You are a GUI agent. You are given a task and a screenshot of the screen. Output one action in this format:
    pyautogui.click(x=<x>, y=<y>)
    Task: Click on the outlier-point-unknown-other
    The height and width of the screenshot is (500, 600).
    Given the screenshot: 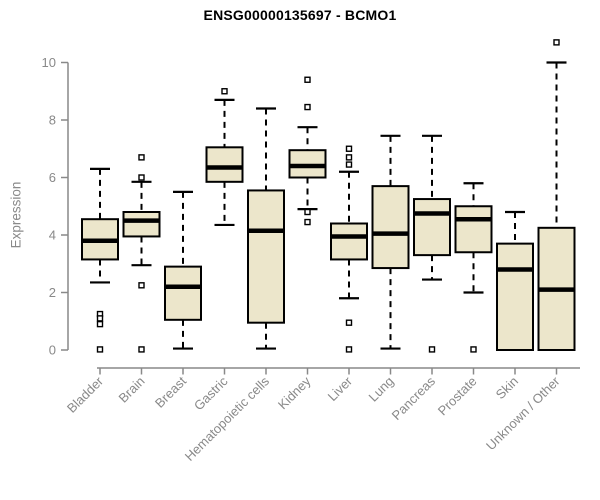 What is the action you would take?
    pyautogui.click(x=556, y=42)
    